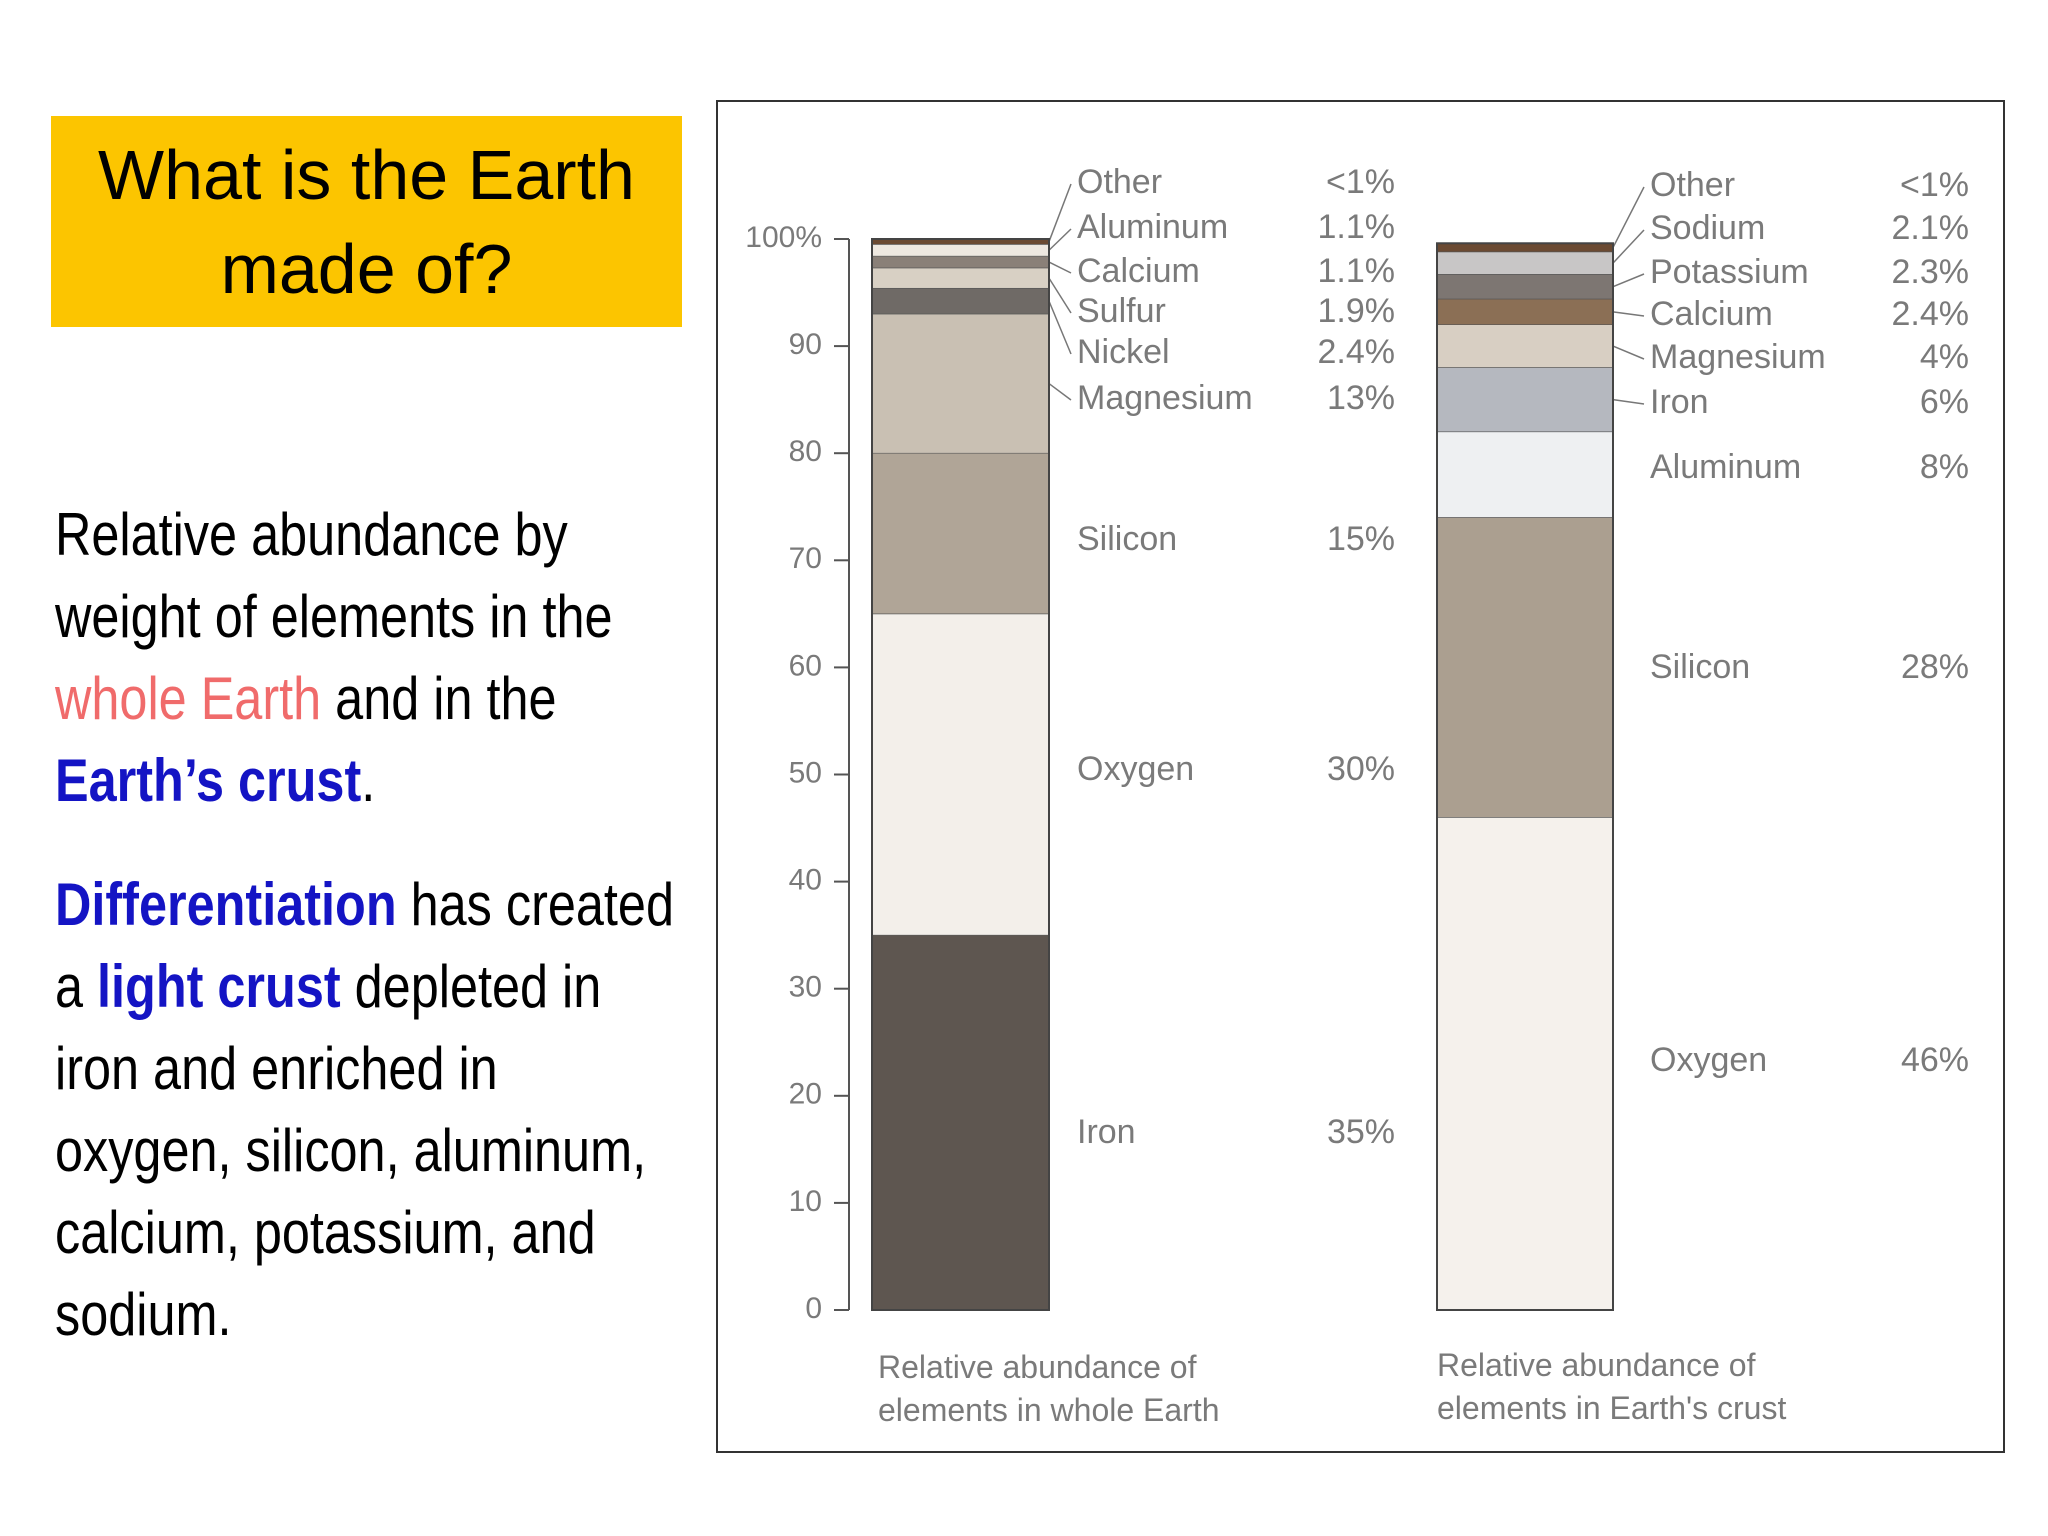  What do you see at coordinates (1361, 769) in the screenshot?
I see `value-label: 30%` at bounding box center [1361, 769].